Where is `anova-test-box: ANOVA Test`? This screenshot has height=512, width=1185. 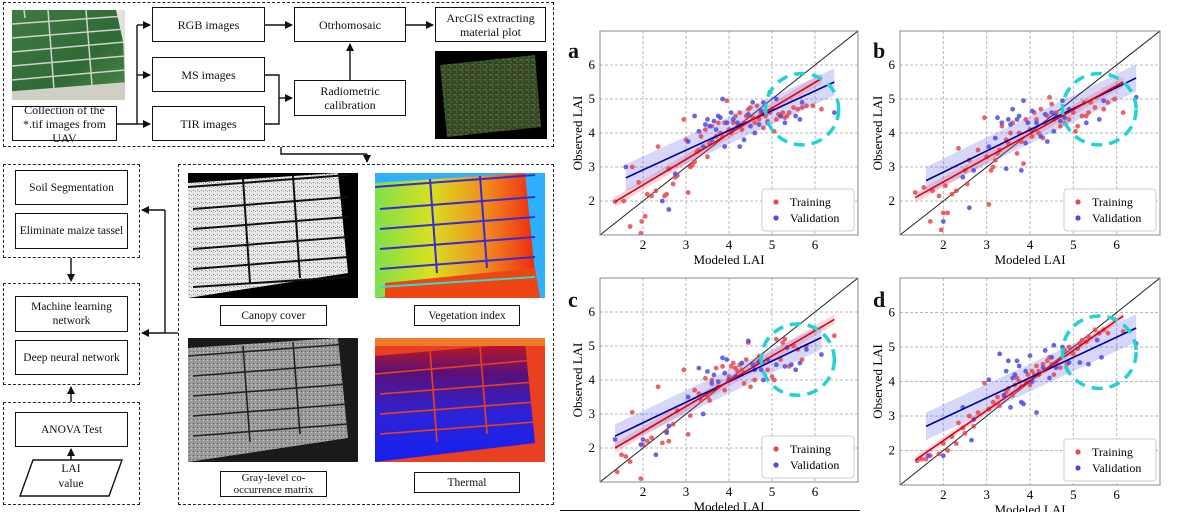
anova-test-box: ANOVA Test is located at coordinates (71, 429).